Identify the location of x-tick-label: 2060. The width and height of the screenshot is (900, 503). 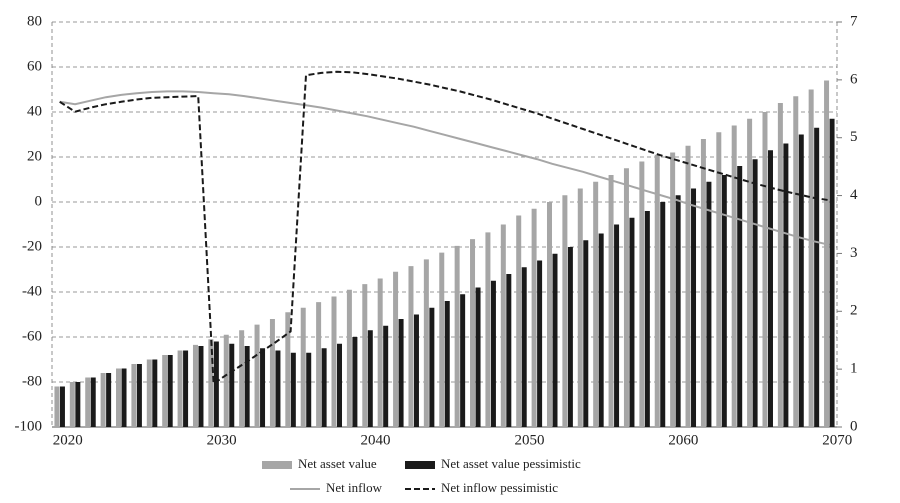
(683, 440).